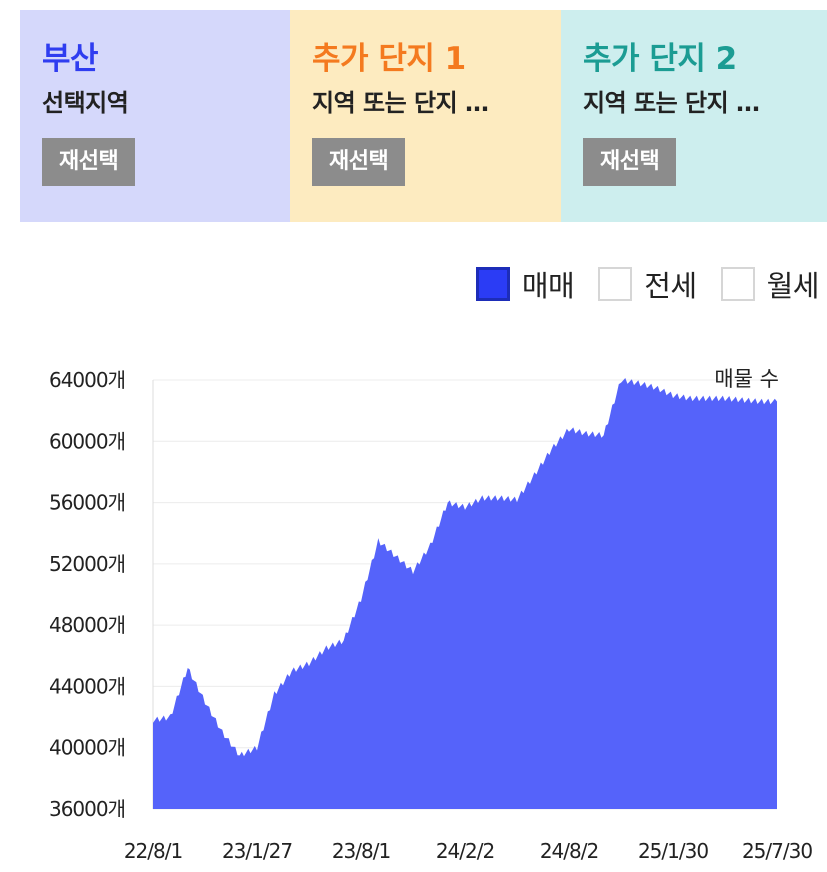  Describe the element at coordinates (670, 286) in the screenshot. I see `legend-label: 전세` at that location.